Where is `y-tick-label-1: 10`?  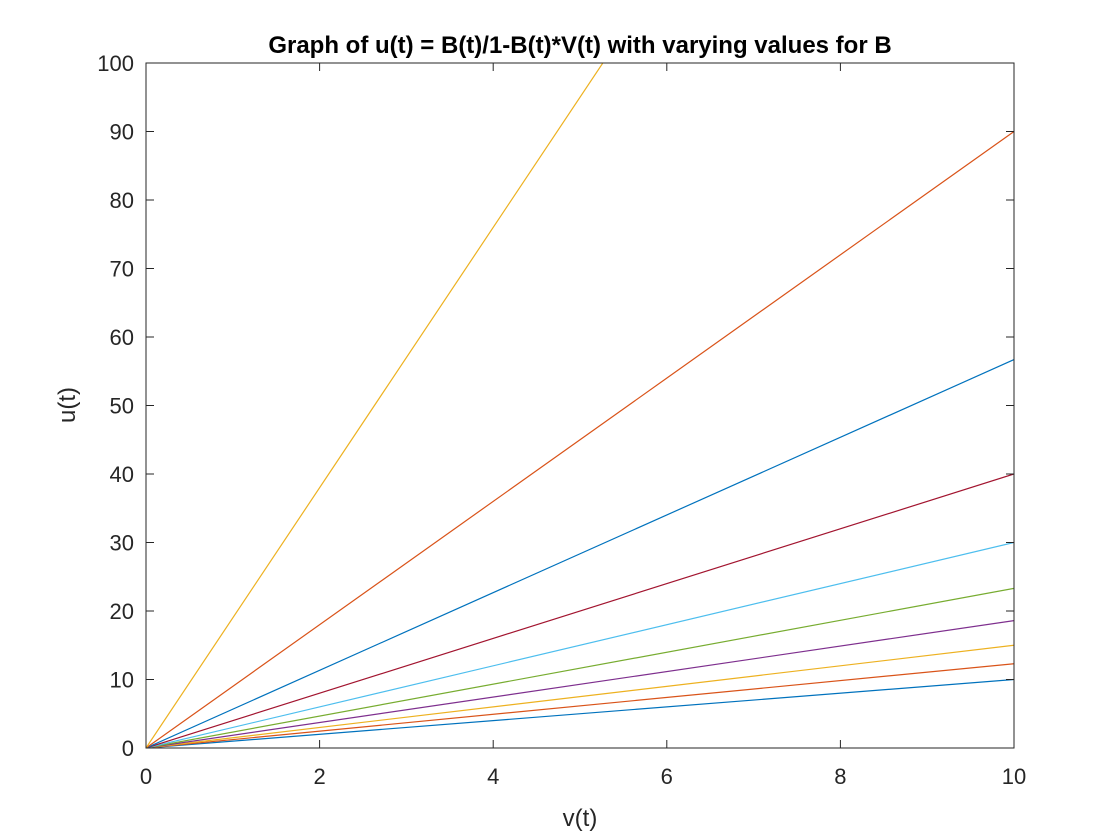
y-tick-label-1: 10 is located at coordinates (122, 680).